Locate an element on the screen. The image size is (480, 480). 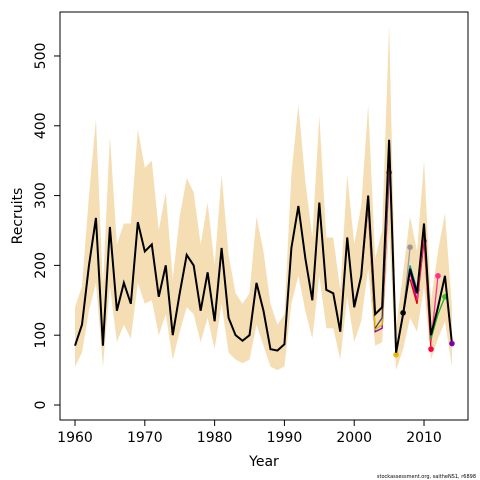
y-tick-label: 0 is located at coordinates (41, 405).